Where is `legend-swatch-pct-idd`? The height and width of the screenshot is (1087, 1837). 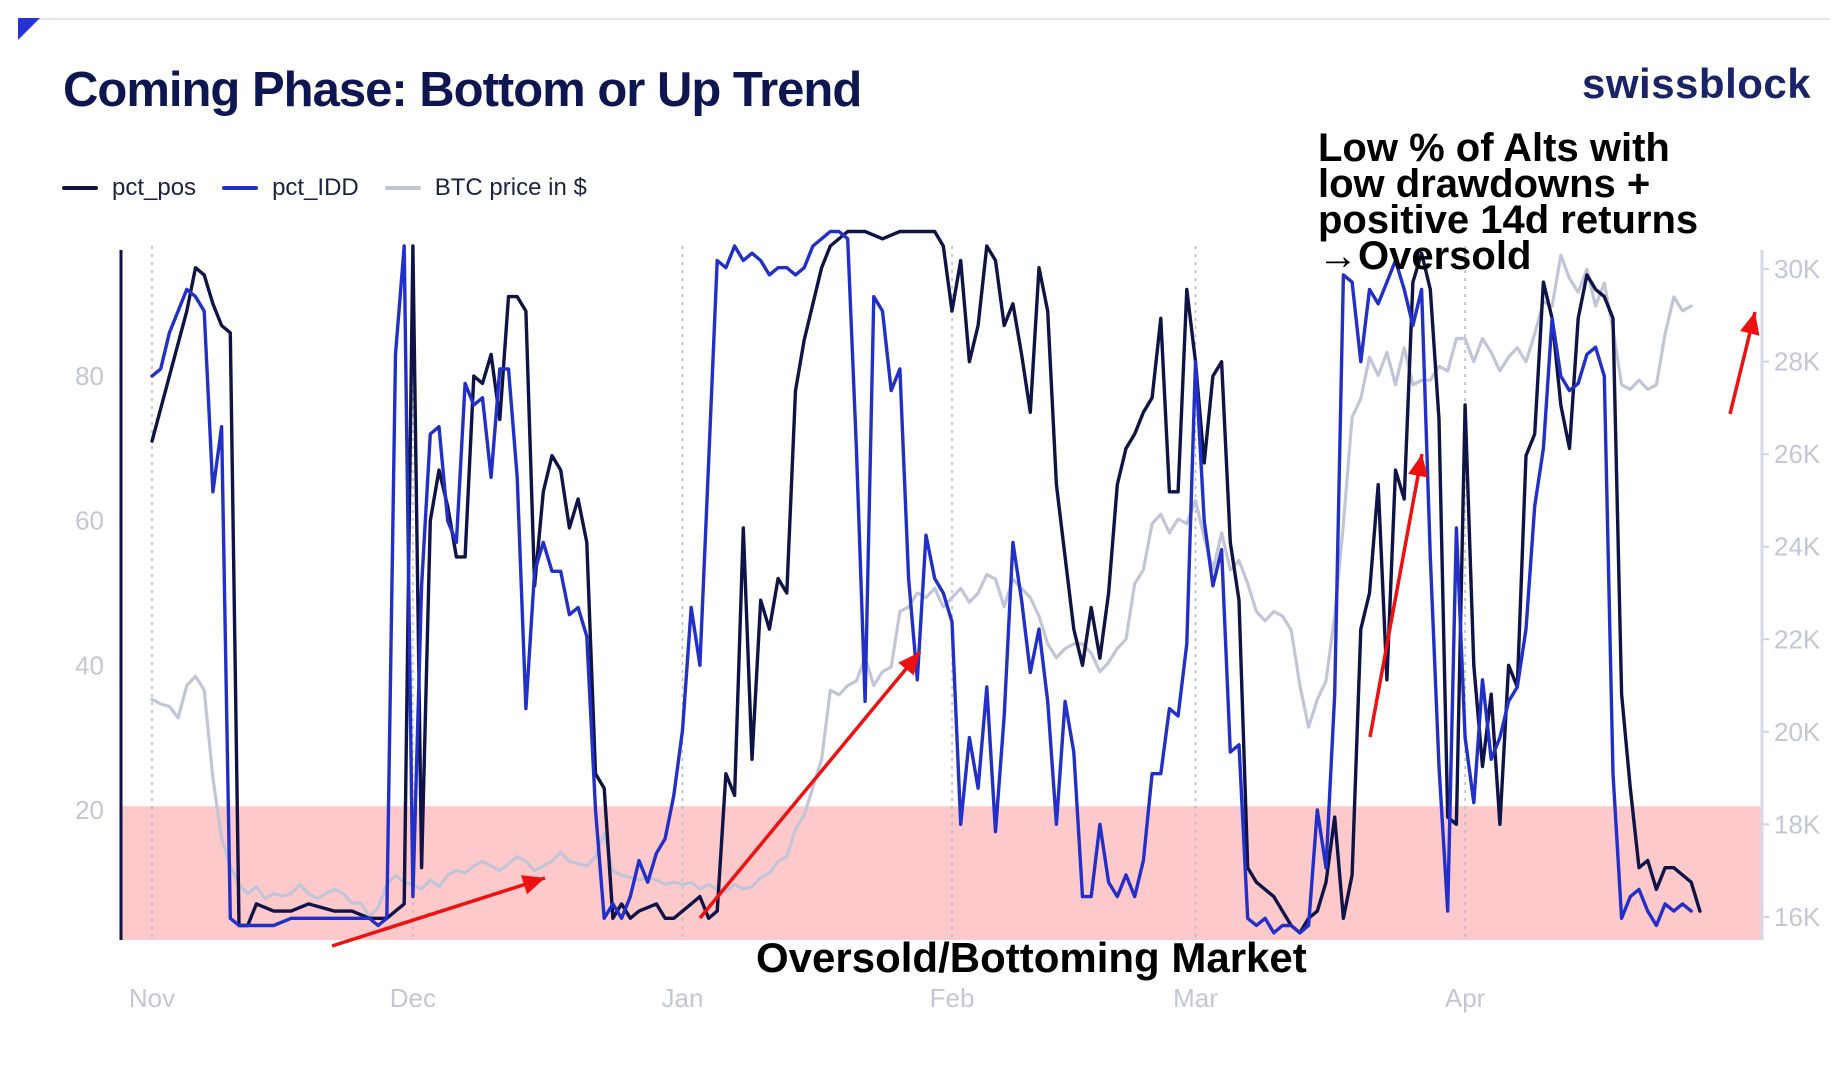 legend-swatch-pct-idd is located at coordinates (240, 188).